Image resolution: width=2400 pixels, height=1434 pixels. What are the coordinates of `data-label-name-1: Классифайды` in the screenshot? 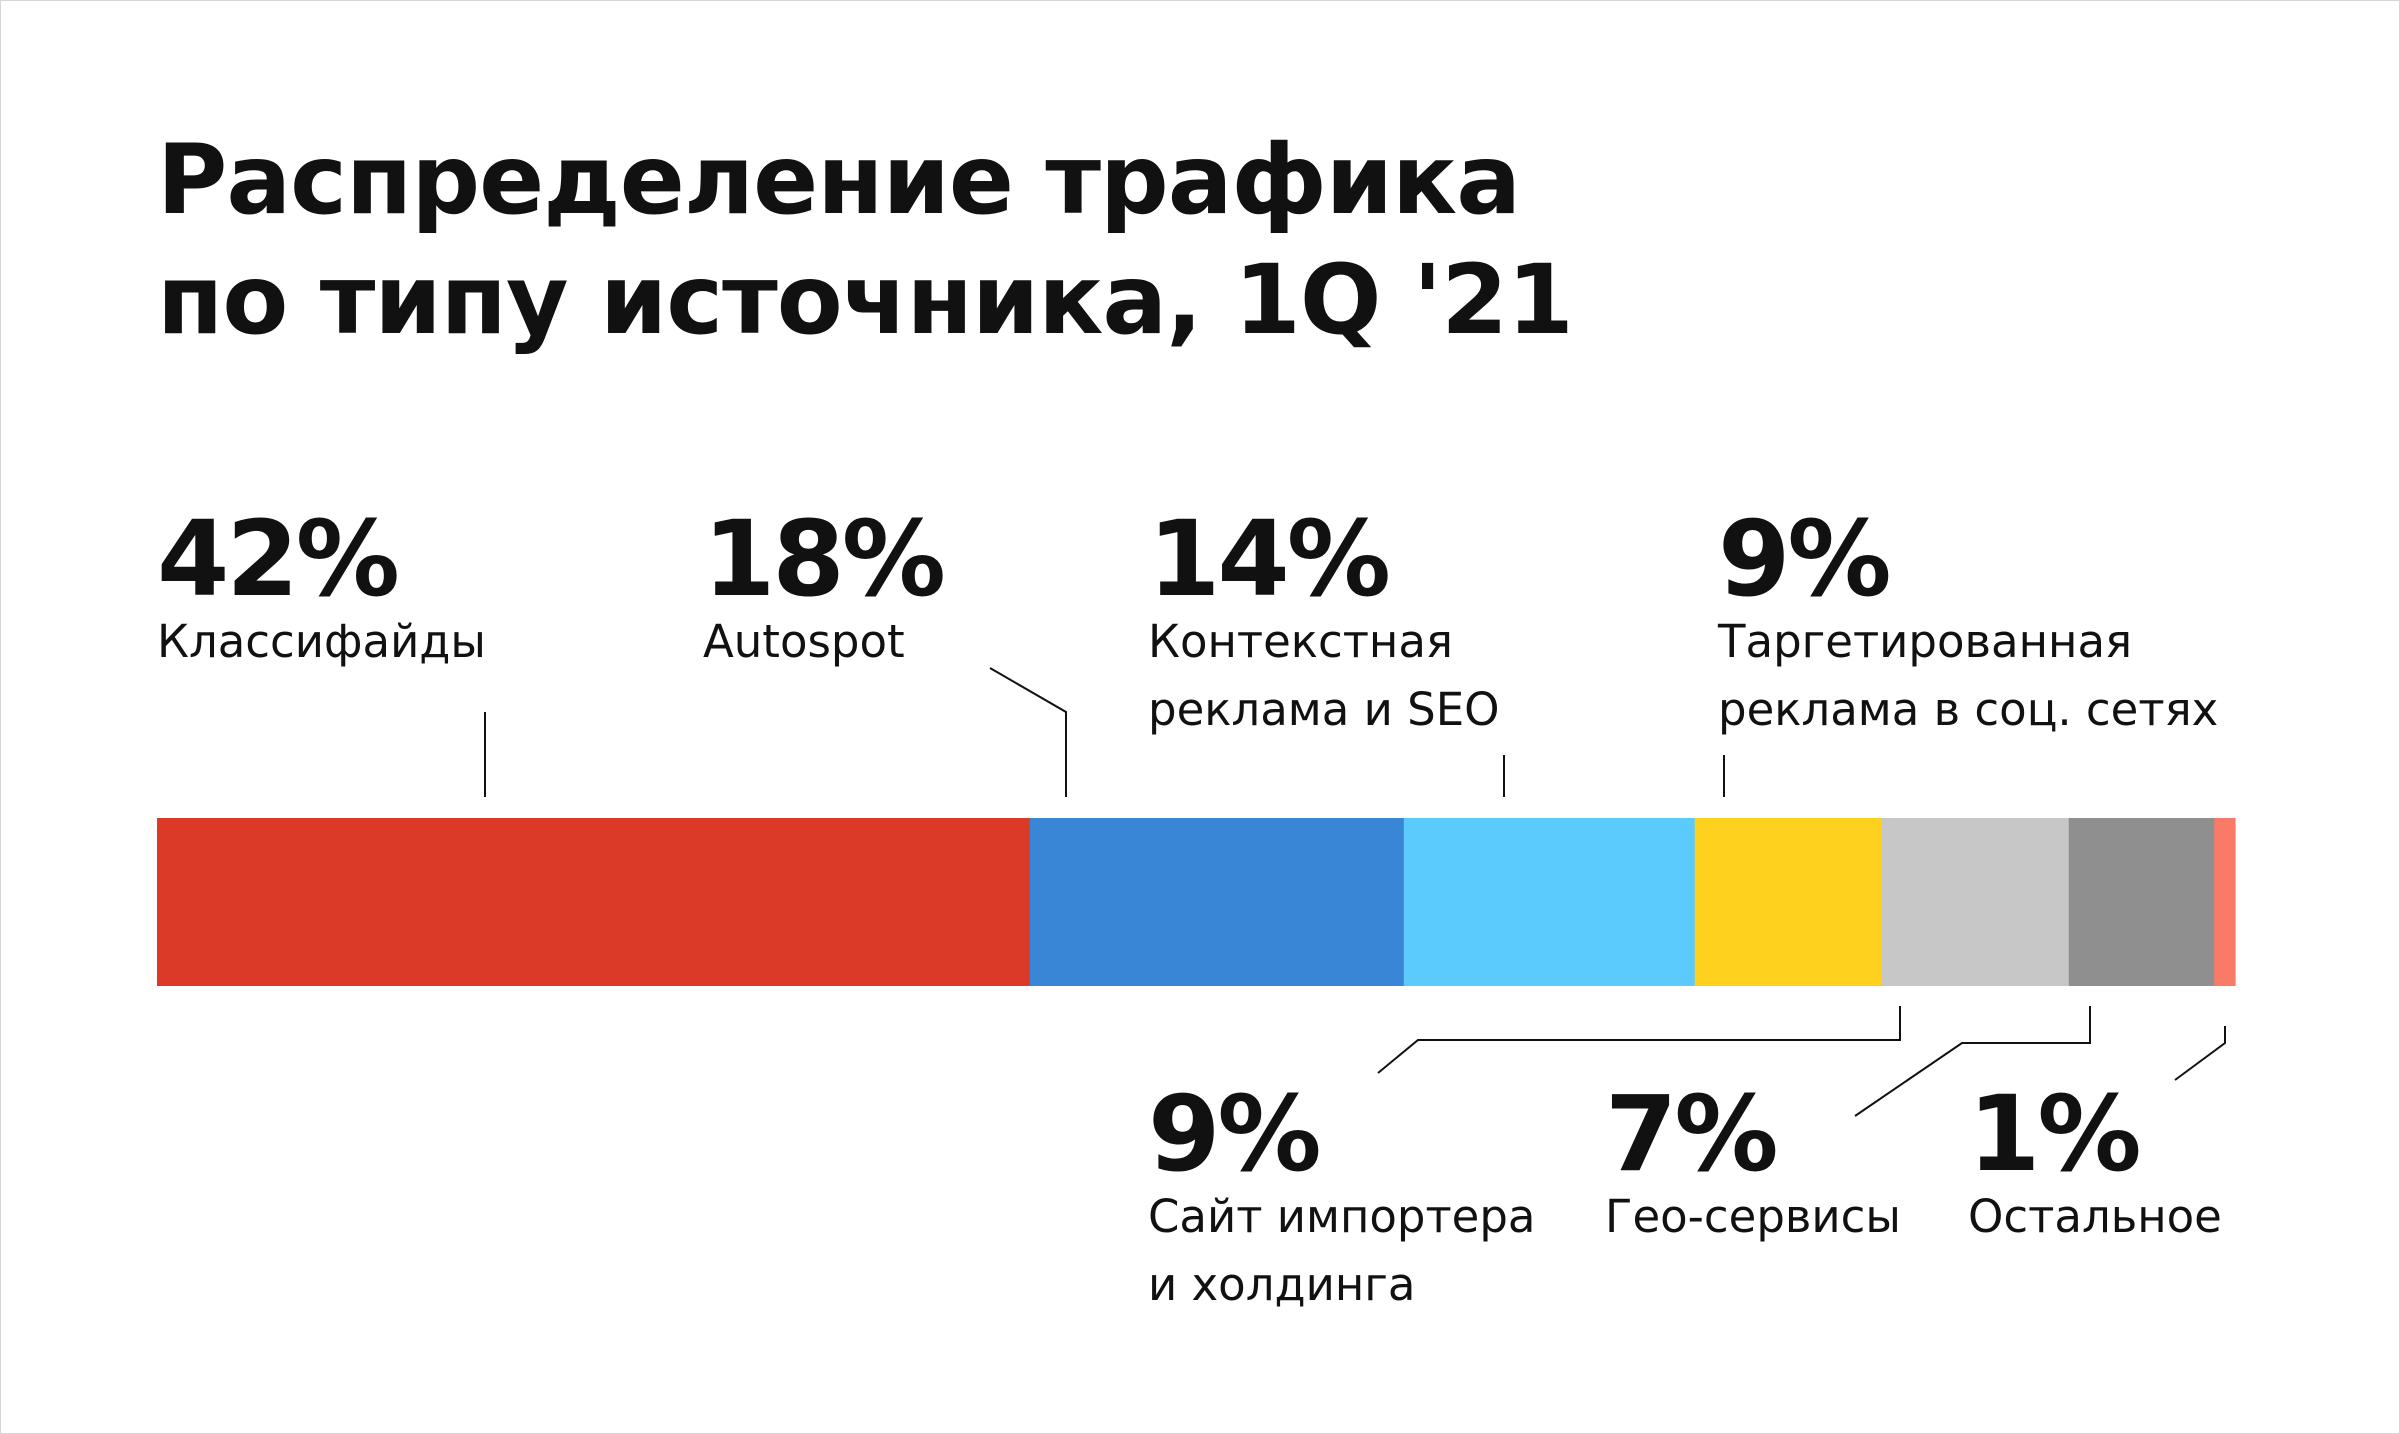 It's located at (321, 641).